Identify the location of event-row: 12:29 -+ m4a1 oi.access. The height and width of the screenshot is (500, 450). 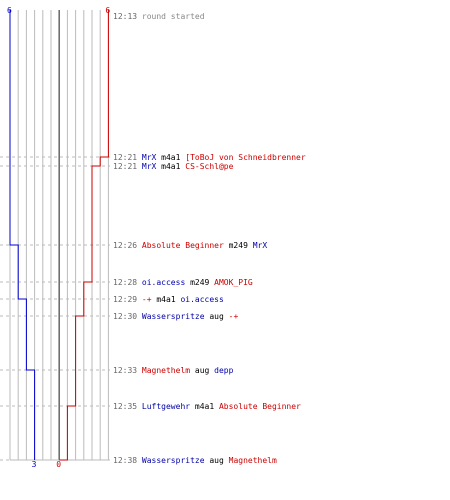
(168, 299).